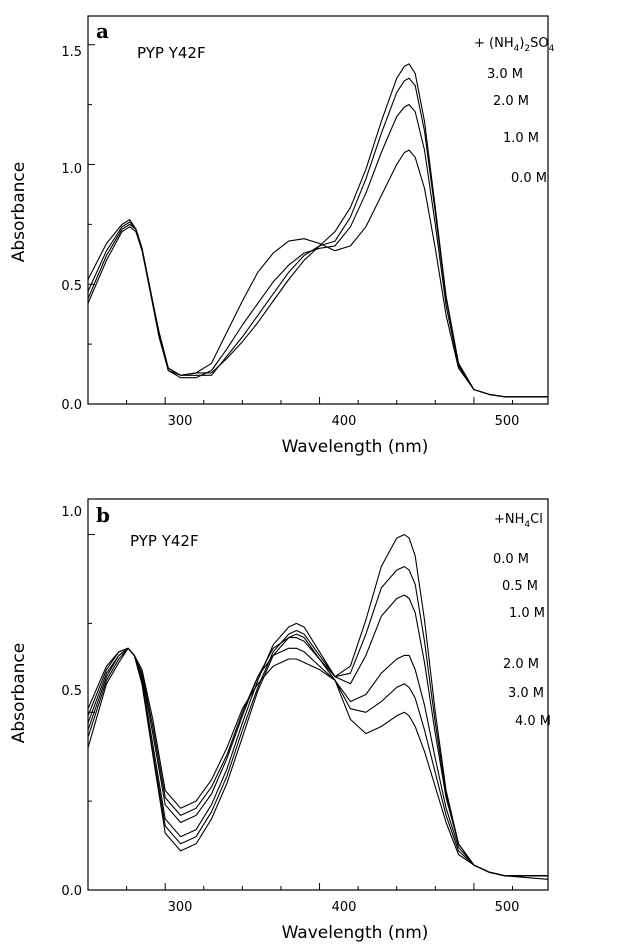  What do you see at coordinates (520, 586) in the screenshot?
I see `panel-b-curve-label: 0.5 M` at bounding box center [520, 586].